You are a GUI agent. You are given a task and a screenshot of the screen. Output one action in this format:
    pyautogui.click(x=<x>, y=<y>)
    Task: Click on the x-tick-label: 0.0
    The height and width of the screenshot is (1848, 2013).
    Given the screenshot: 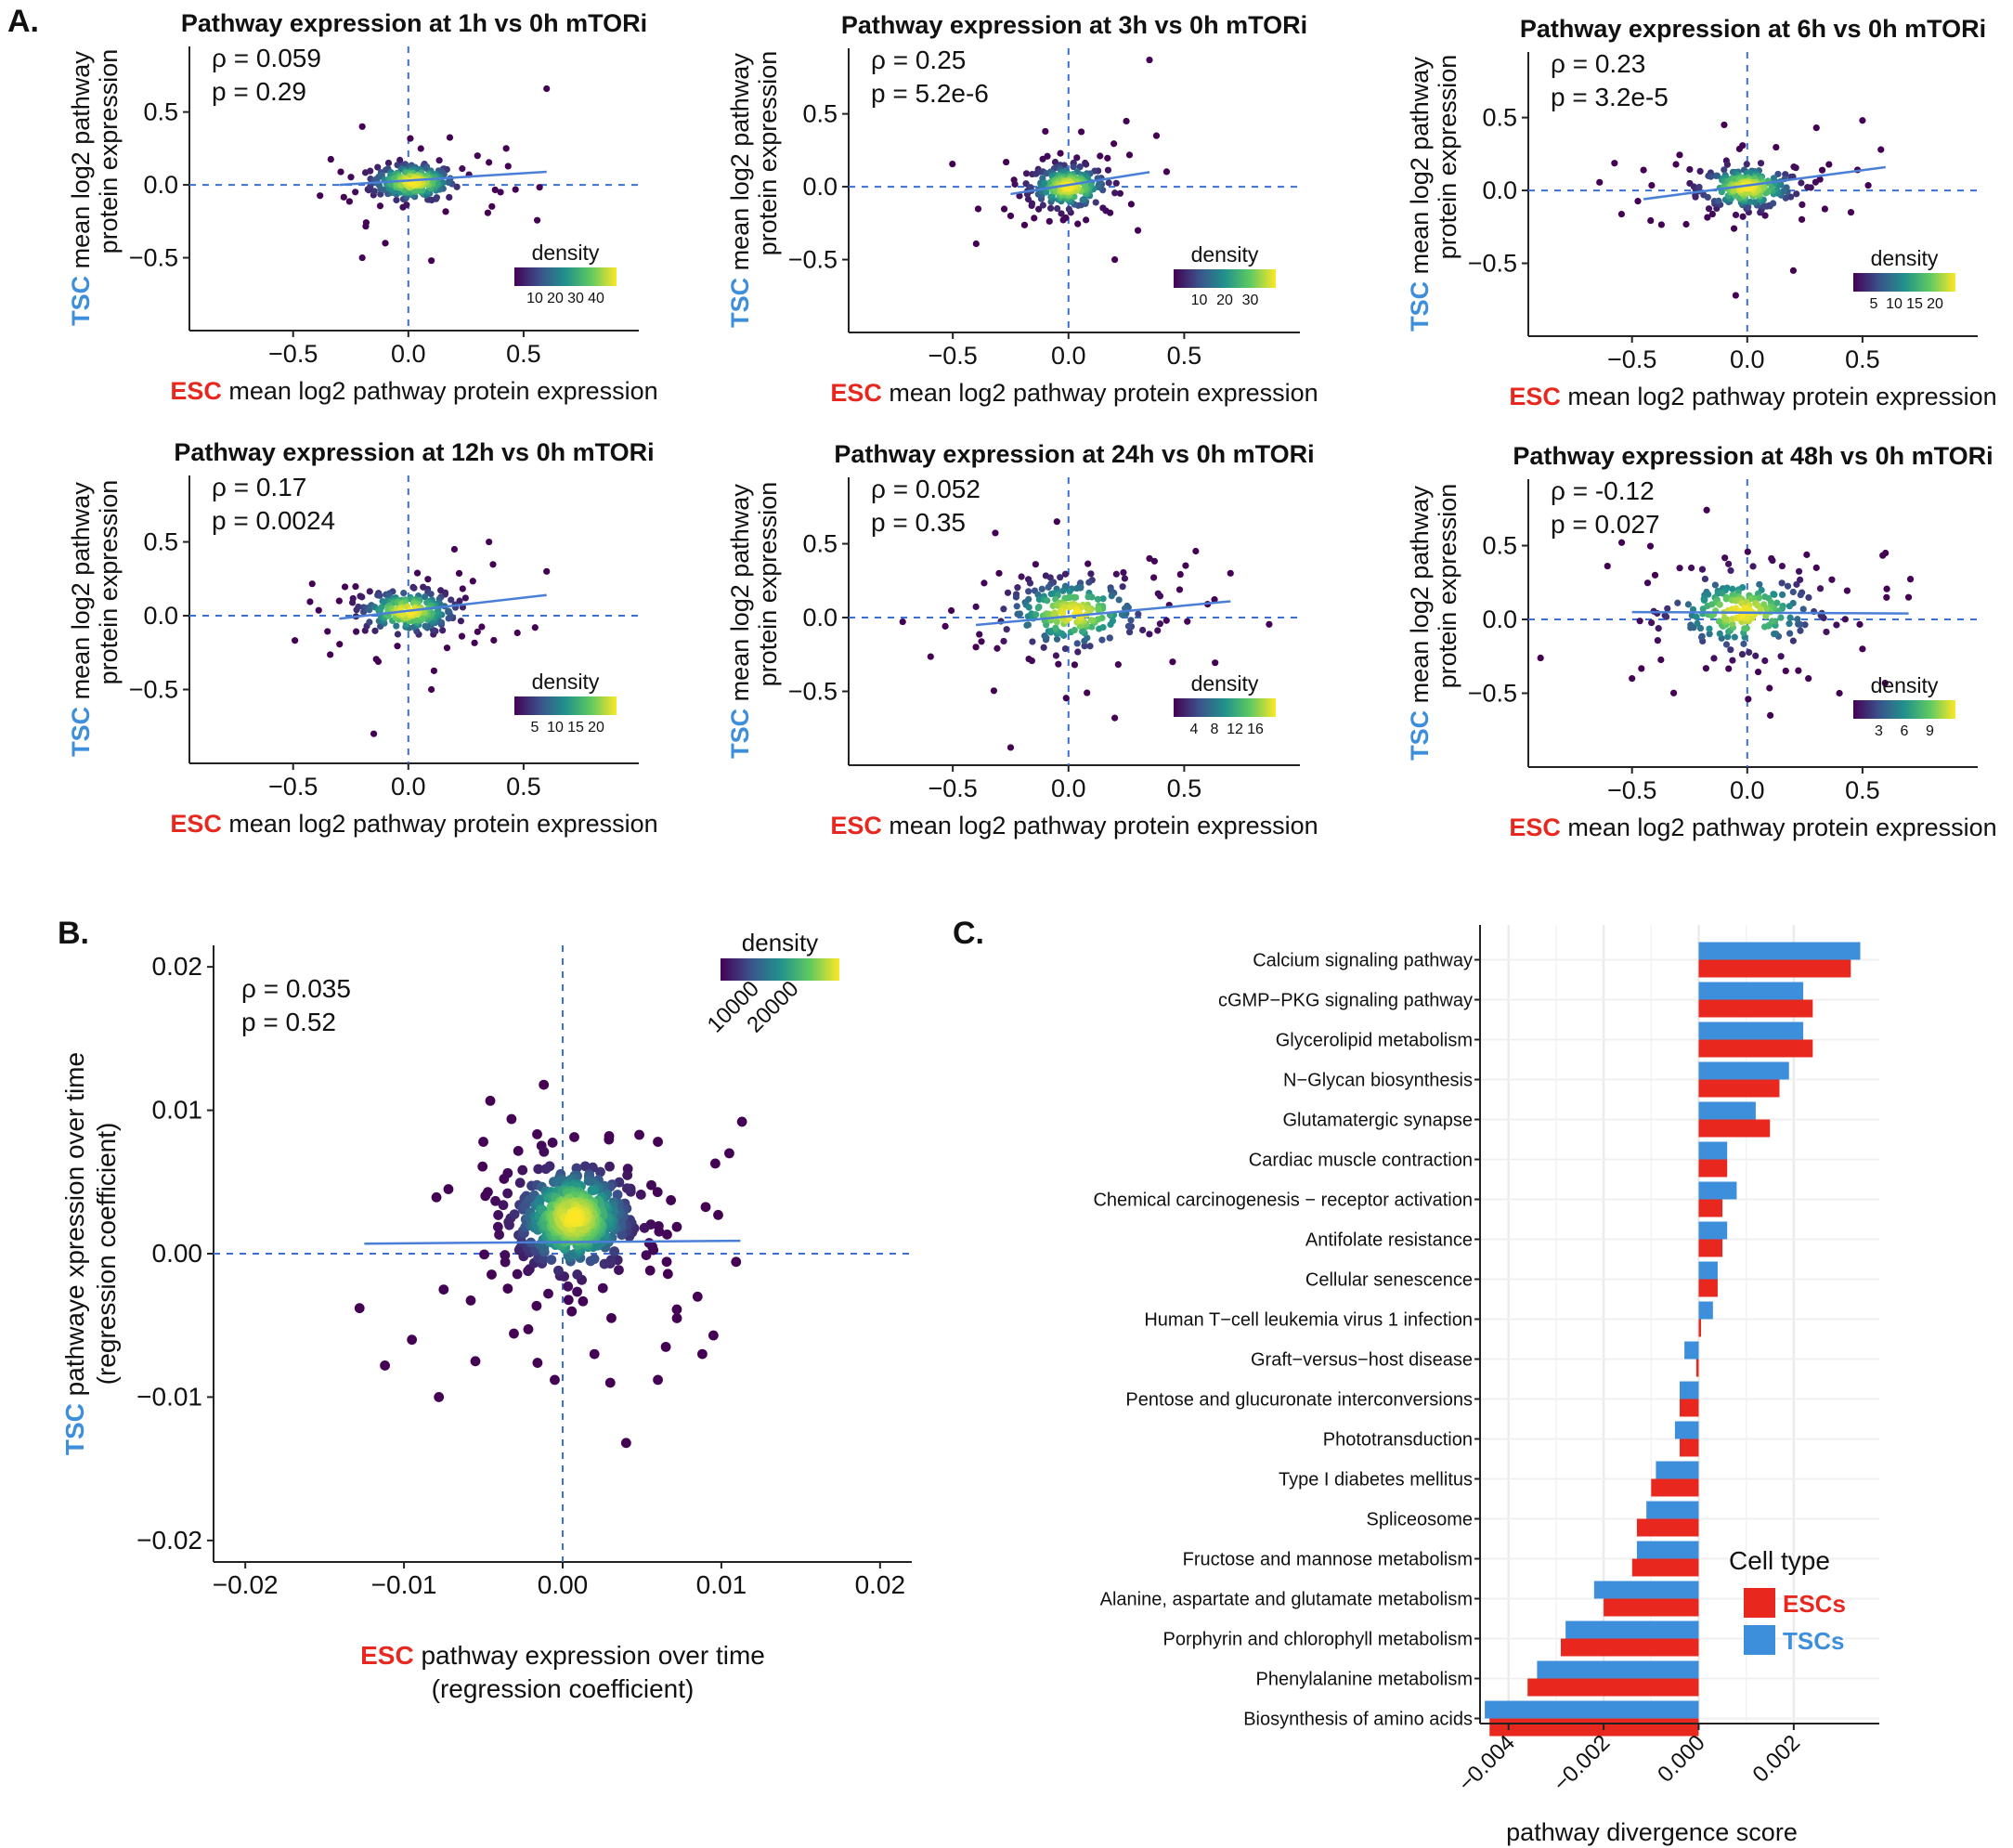 What is the action you would take?
    pyautogui.click(x=1747, y=790)
    